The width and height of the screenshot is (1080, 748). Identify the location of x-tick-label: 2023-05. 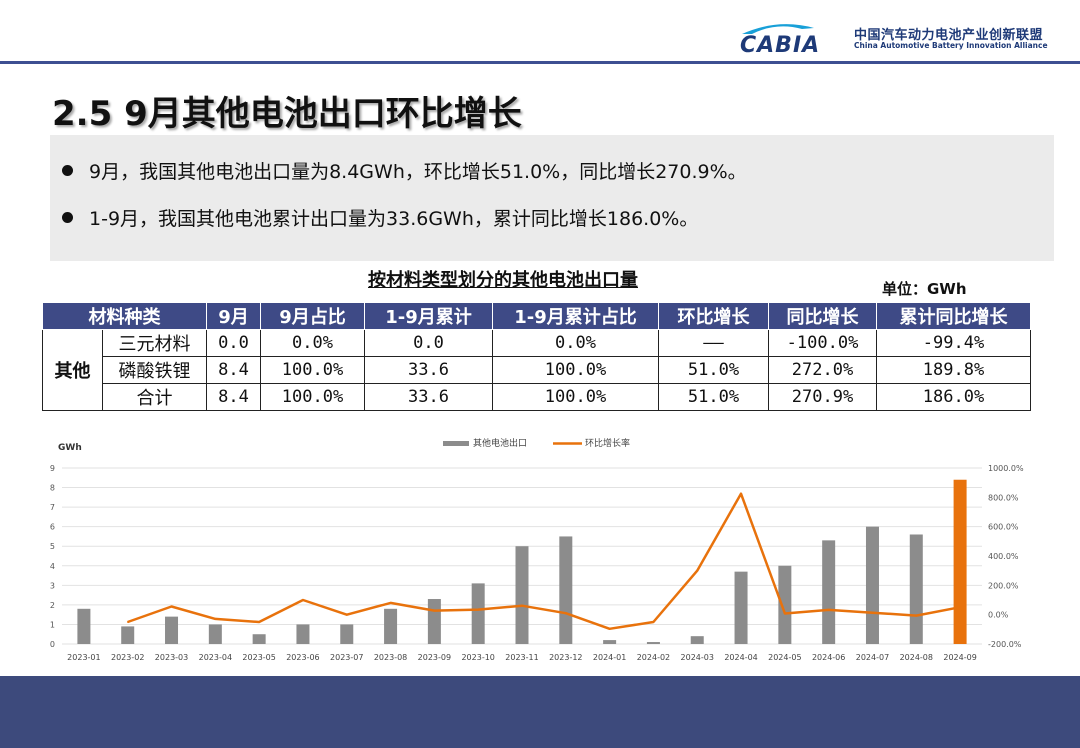
(258, 657).